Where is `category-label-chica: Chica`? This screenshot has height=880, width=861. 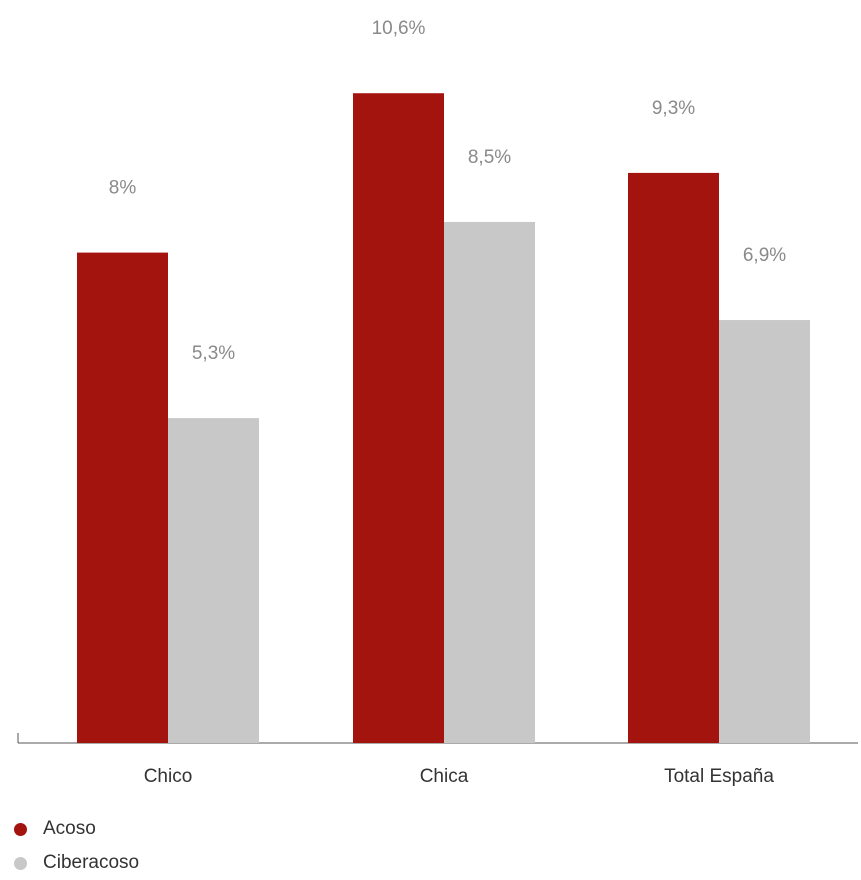 category-label-chica: Chica is located at coordinates (444, 776).